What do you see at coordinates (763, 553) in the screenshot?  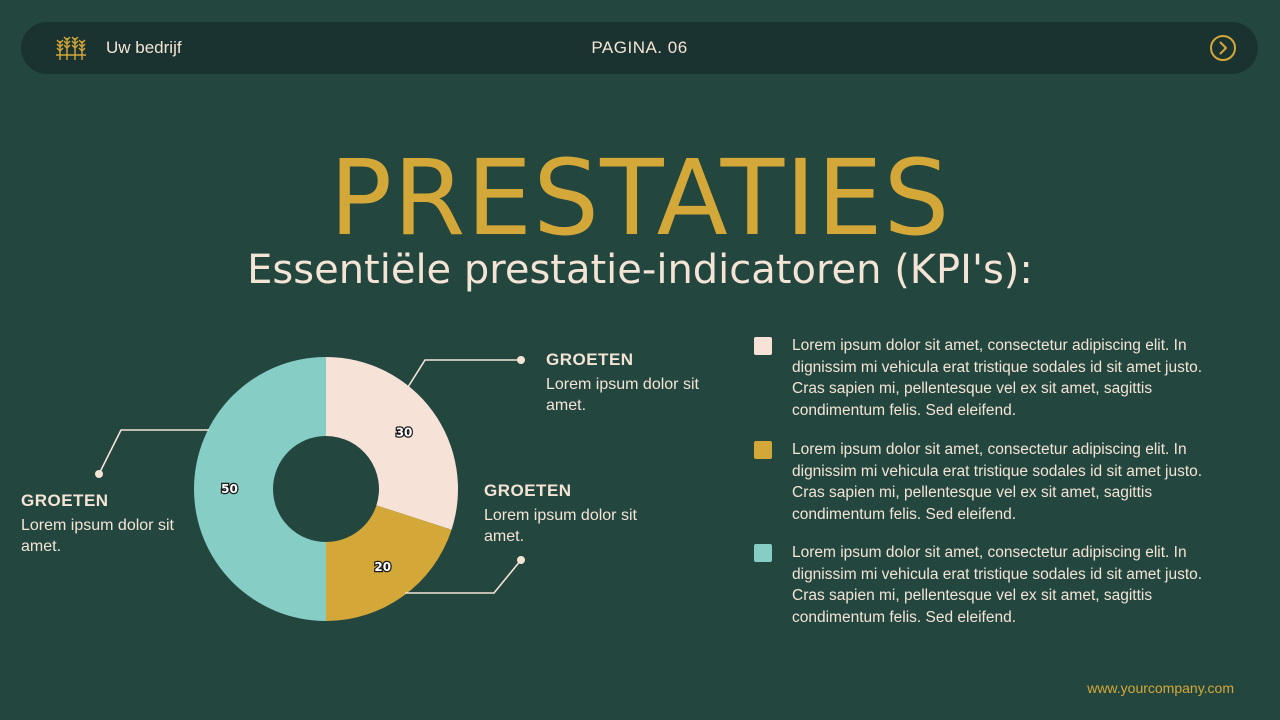 I see `legend-swatch-teal` at bounding box center [763, 553].